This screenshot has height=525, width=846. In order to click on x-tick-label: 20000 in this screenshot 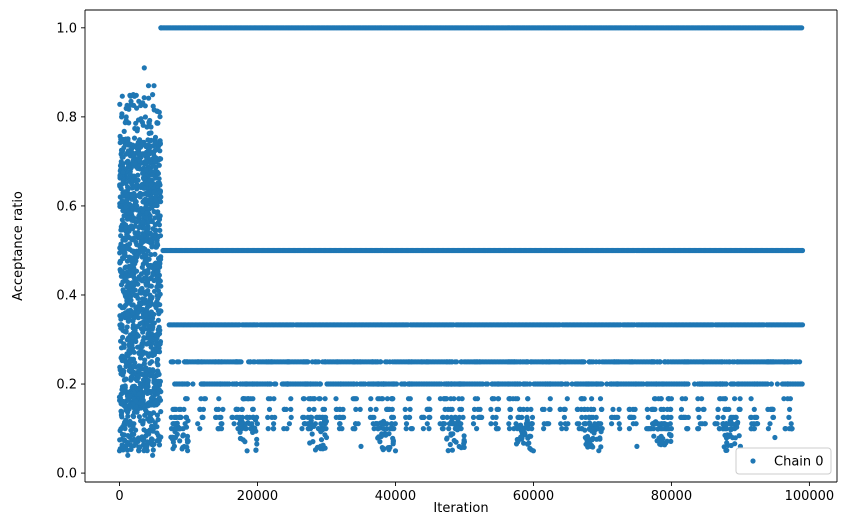, I will do `click(257, 496)`.